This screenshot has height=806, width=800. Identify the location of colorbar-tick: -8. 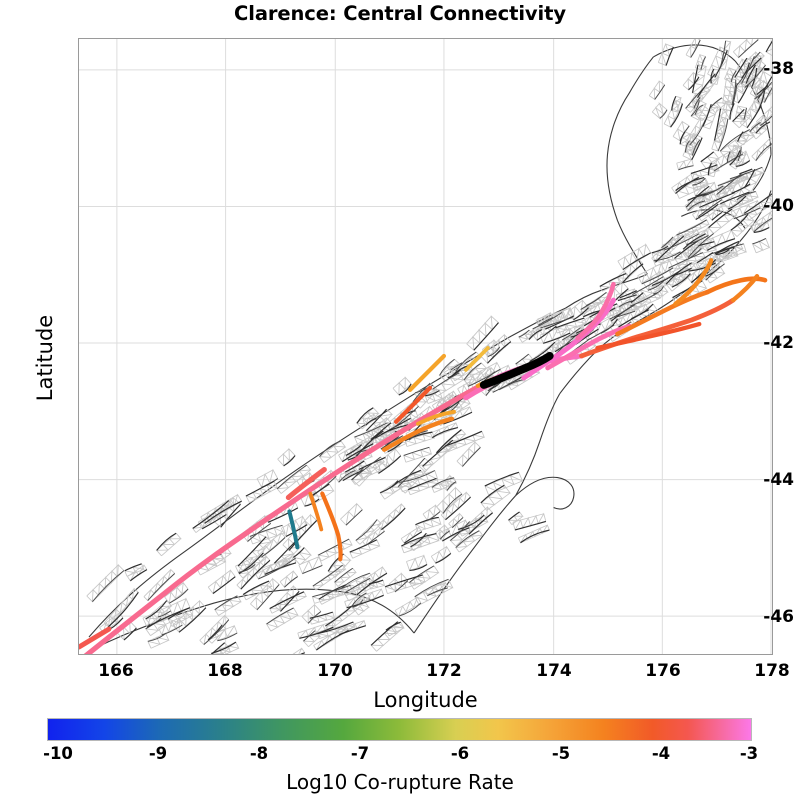
(259, 753).